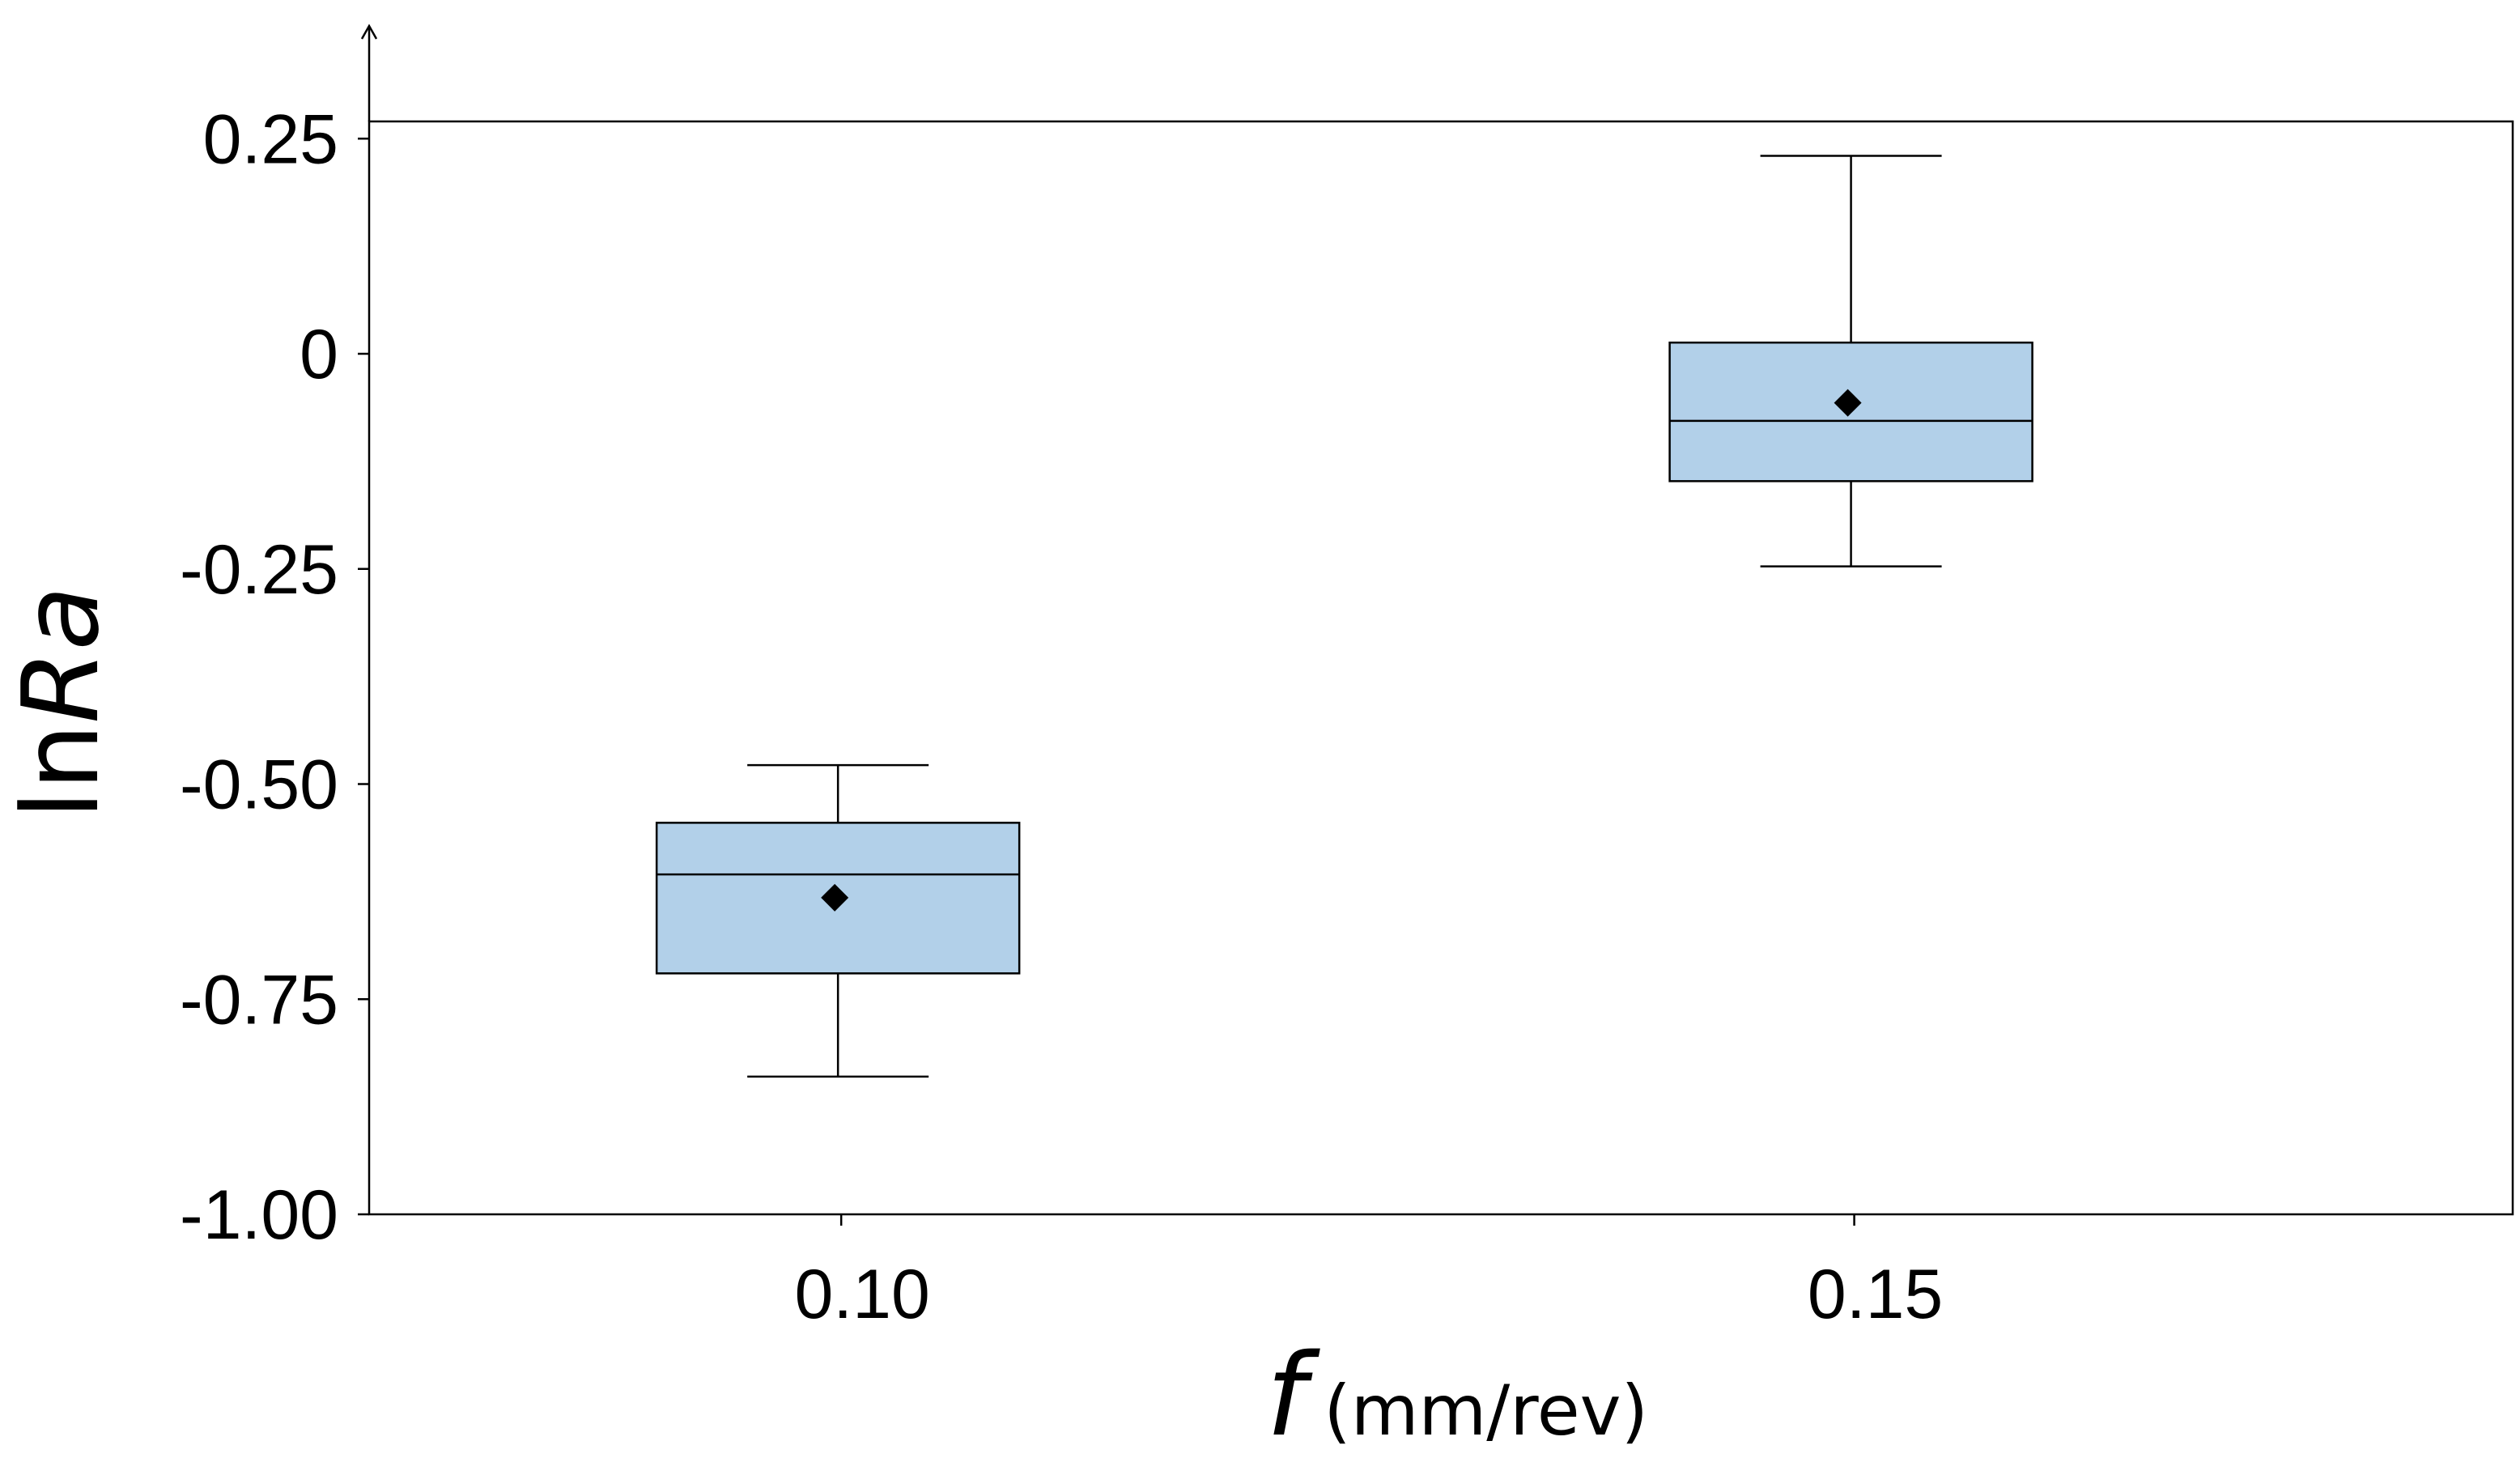 Image resolution: width=2520 pixels, height=1475 pixels. What do you see at coordinates (1875, 1294) in the screenshot?
I see `x-tick-label: 0.15` at bounding box center [1875, 1294].